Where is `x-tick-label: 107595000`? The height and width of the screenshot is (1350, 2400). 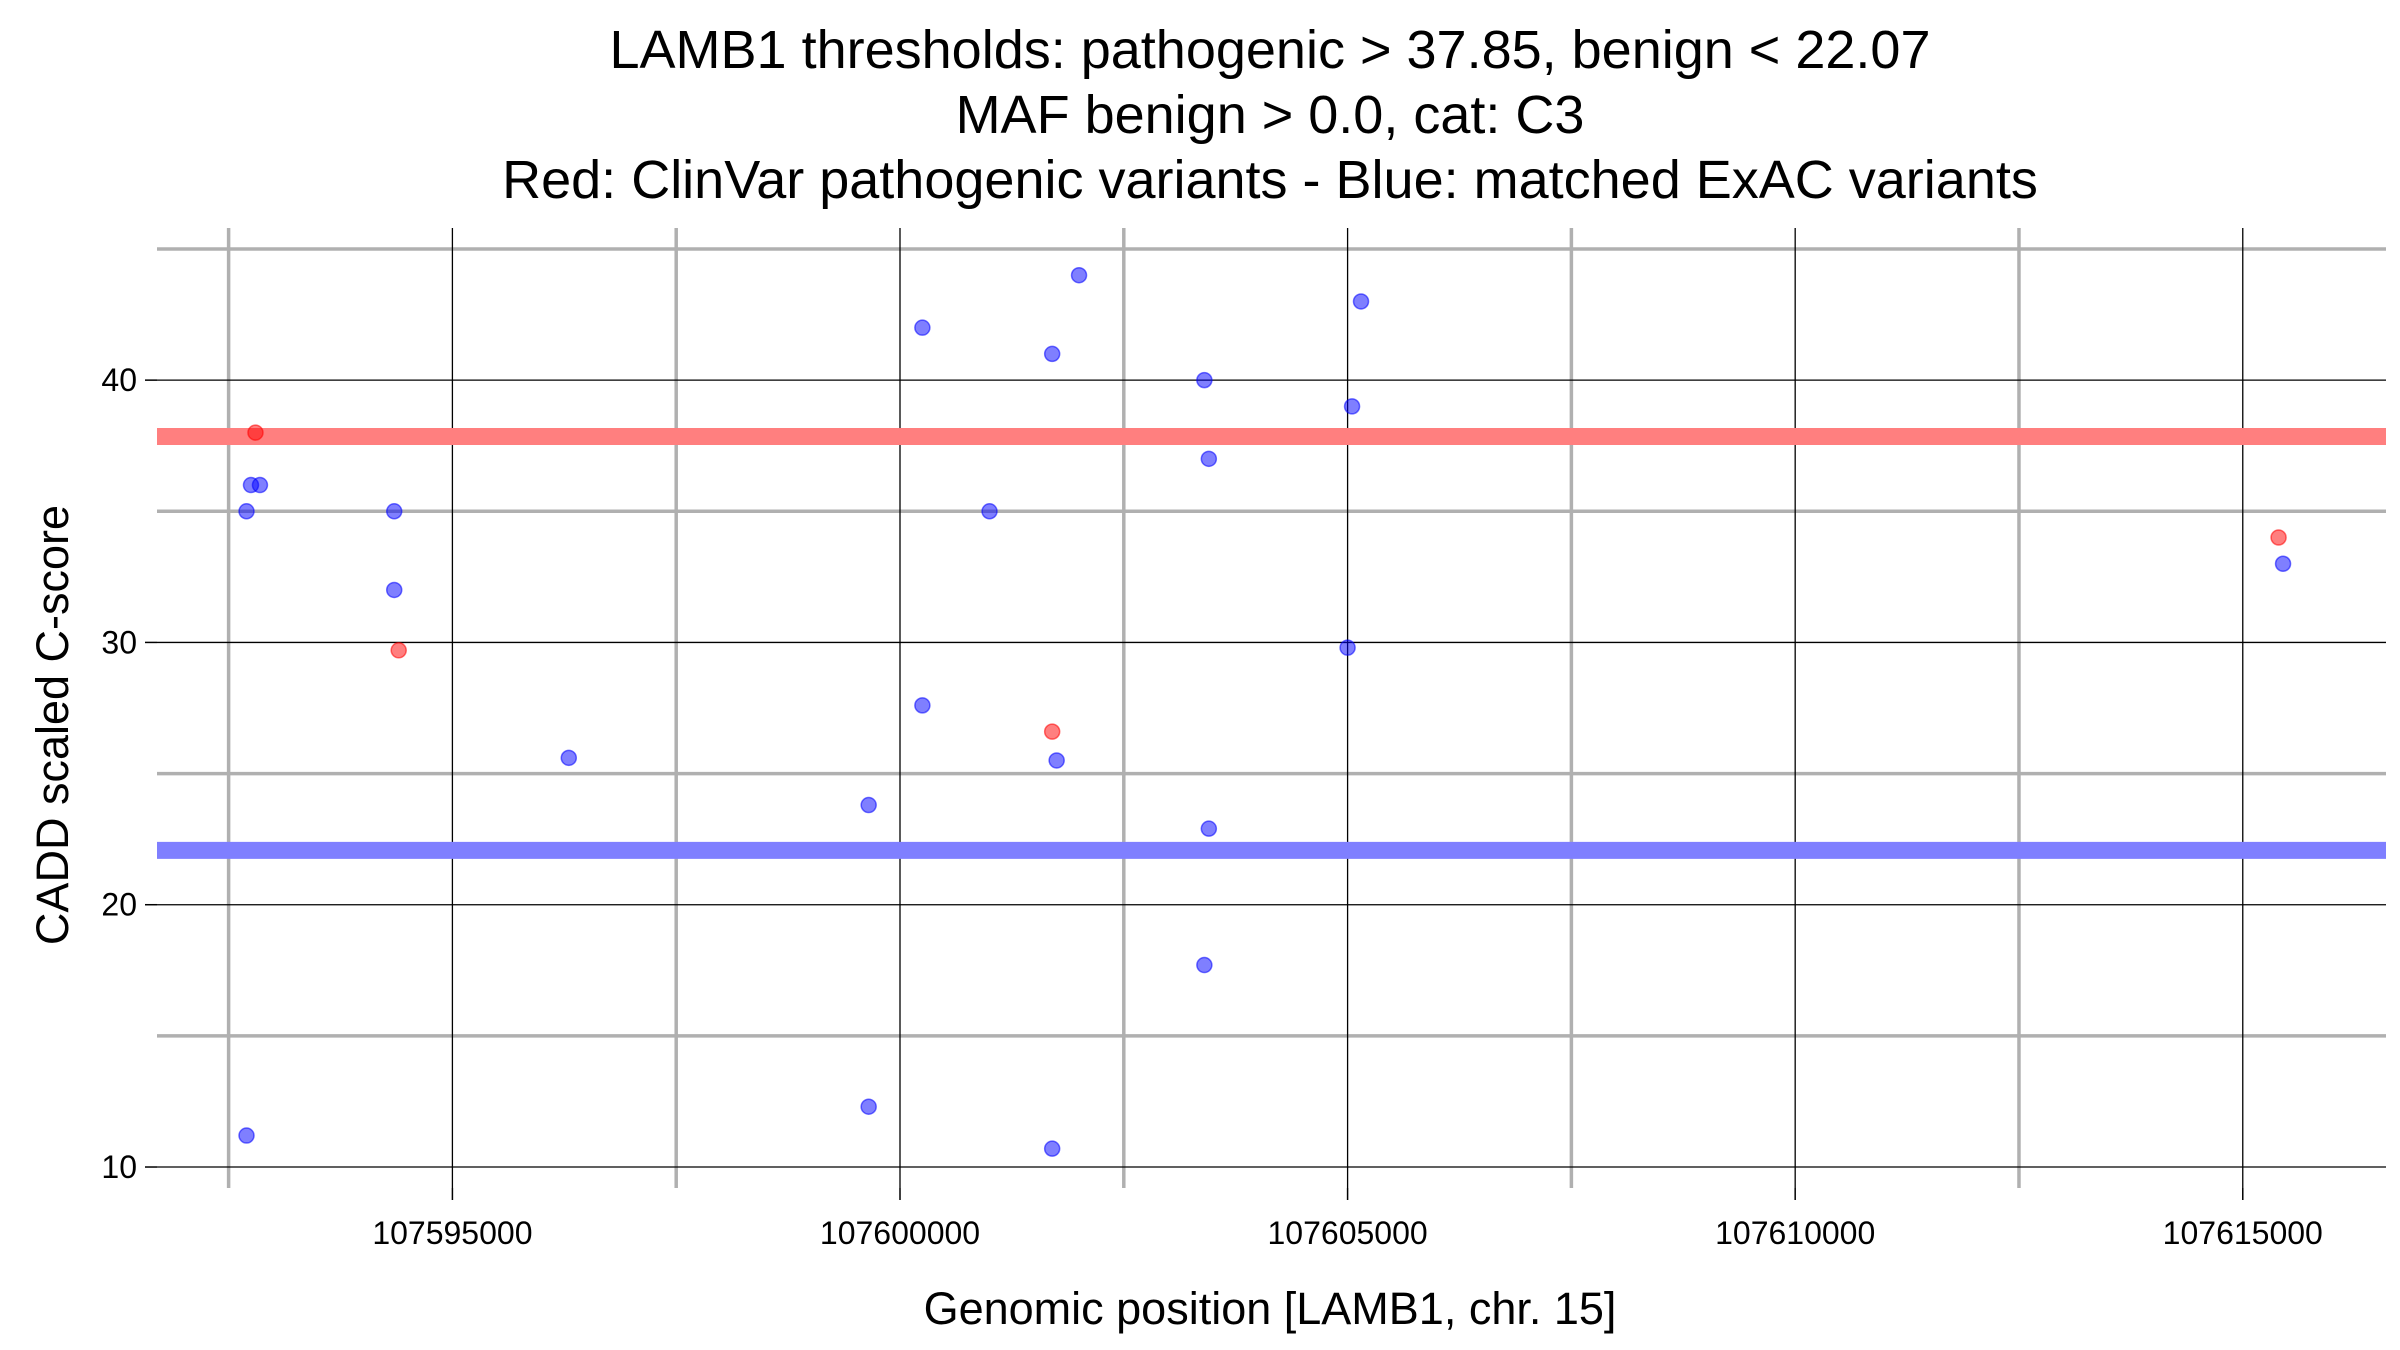 x-tick-label: 107595000 is located at coordinates (452, 1233).